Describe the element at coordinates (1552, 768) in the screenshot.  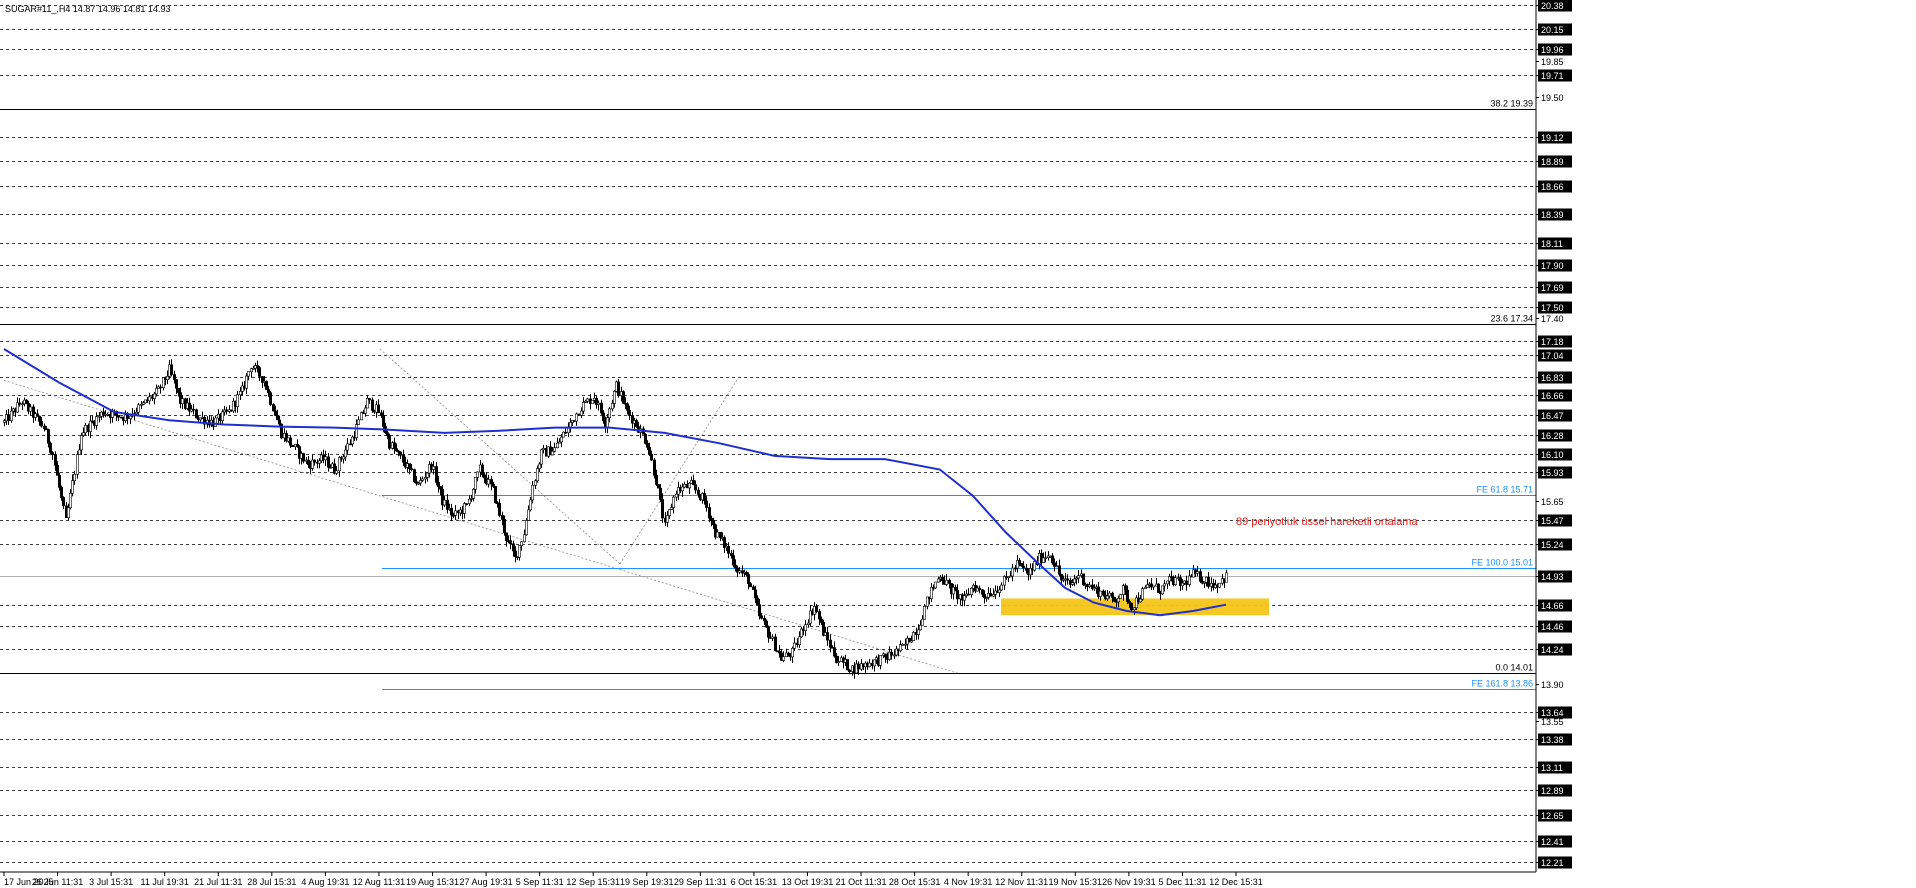
I see `price-label: 13.11` at that location.